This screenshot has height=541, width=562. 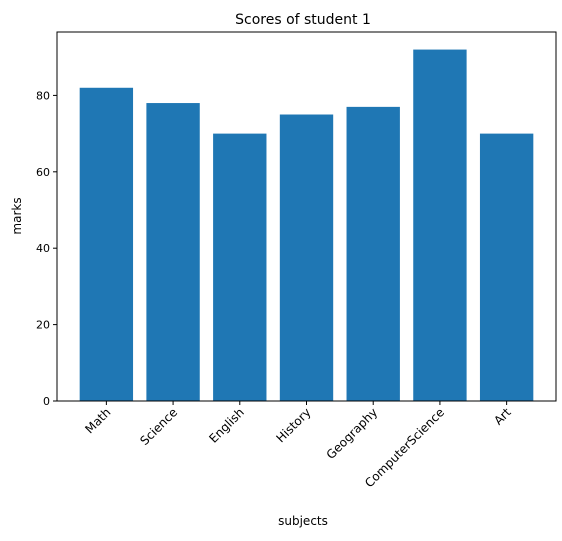 What do you see at coordinates (303, 521) in the screenshot?
I see `x-axis-label: subjects` at bounding box center [303, 521].